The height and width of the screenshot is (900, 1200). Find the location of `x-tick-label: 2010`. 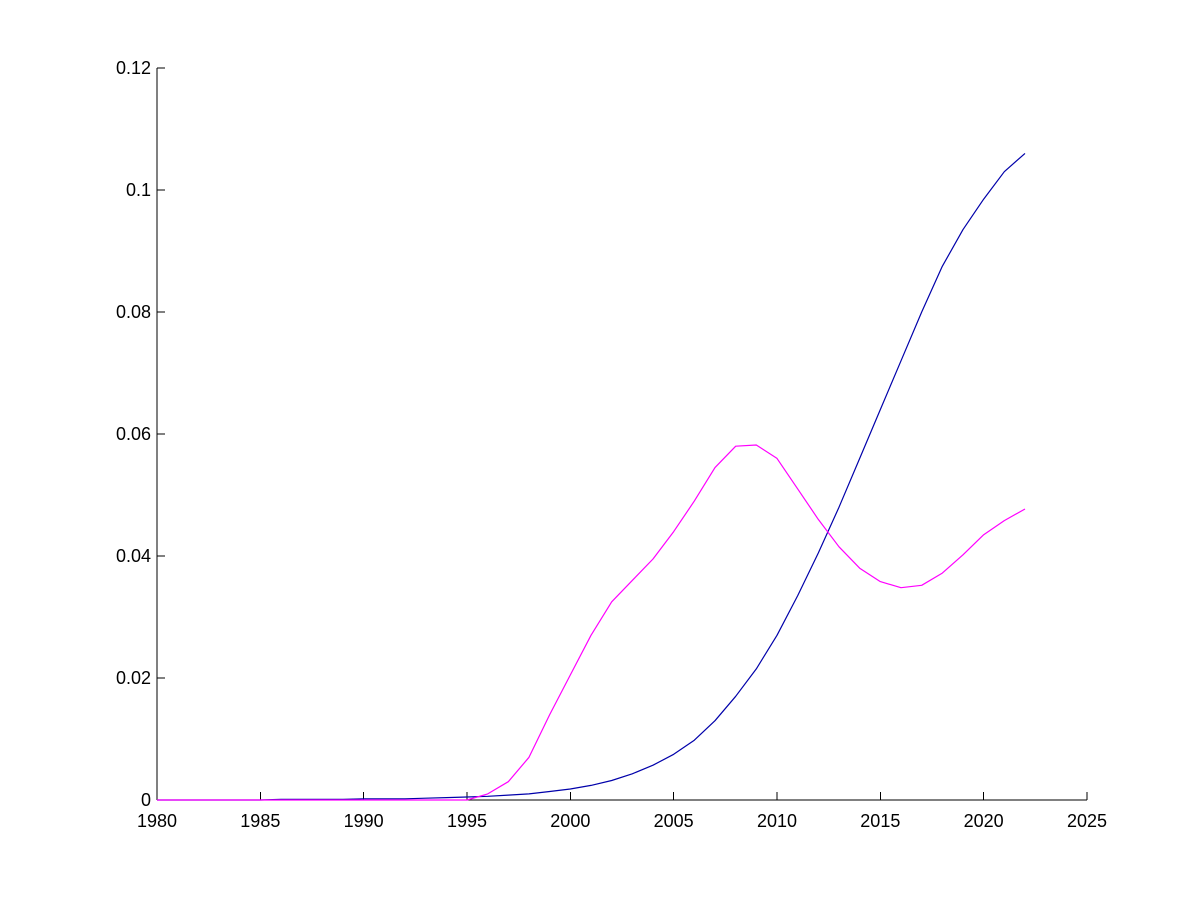

x-tick-label: 2010 is located at coordinates (777, 821).